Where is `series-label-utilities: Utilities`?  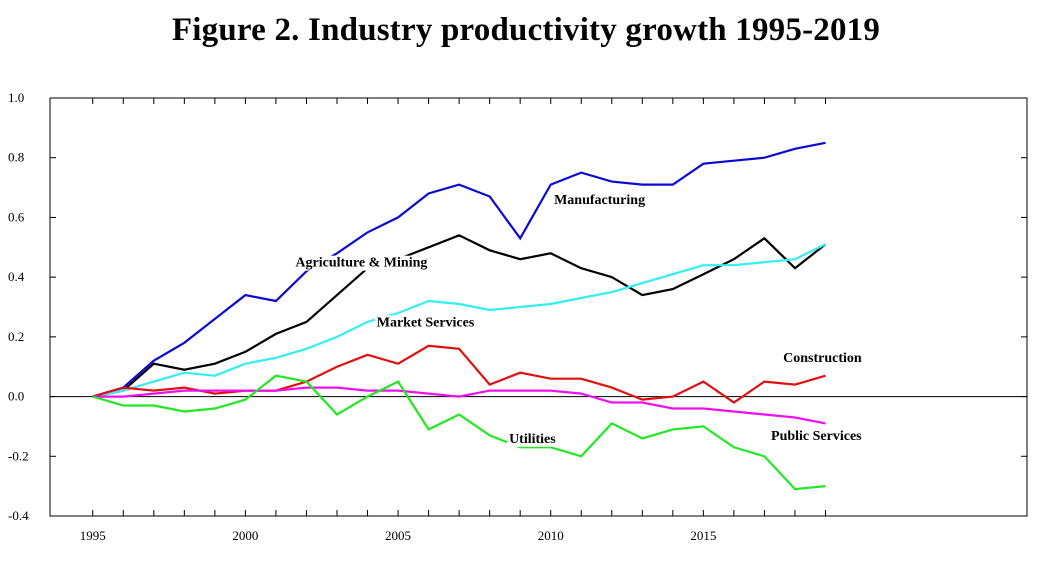 series-label-utilities: Utilities is located at coordinates (532, 439).